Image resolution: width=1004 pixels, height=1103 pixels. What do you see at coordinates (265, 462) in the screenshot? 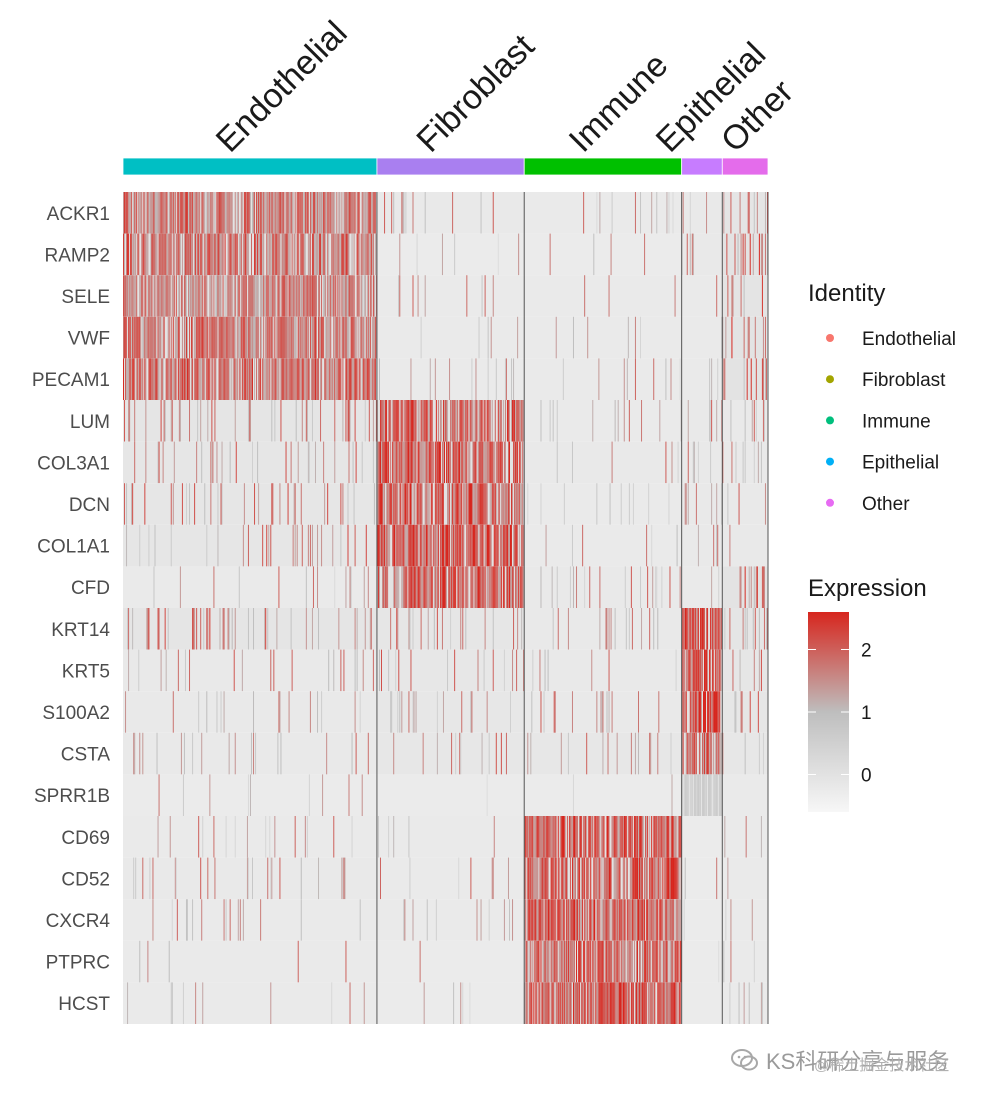
I see `heat-cells-col3a1-endothelial` at bounding box center [265, 462].